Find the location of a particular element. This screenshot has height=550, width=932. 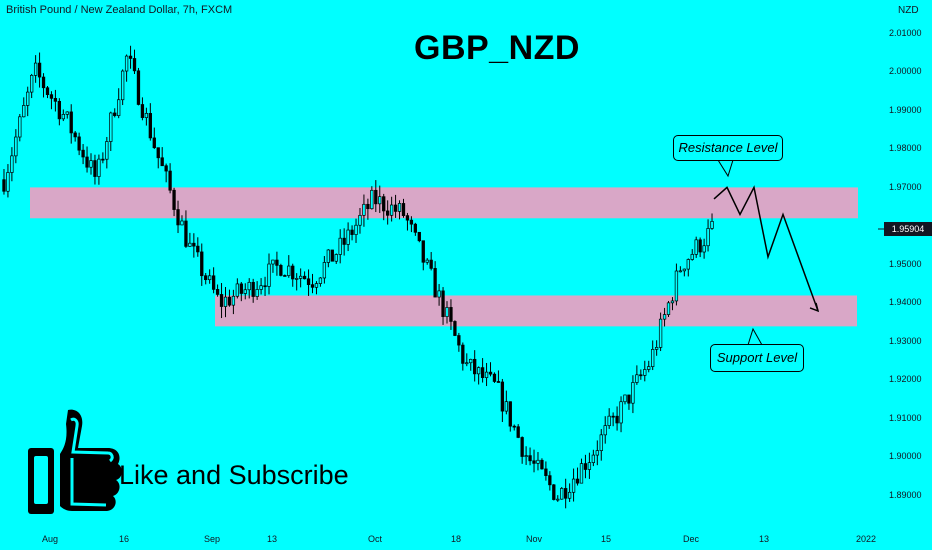

x-tick-label: Oct is located at coordinates (375, 539).